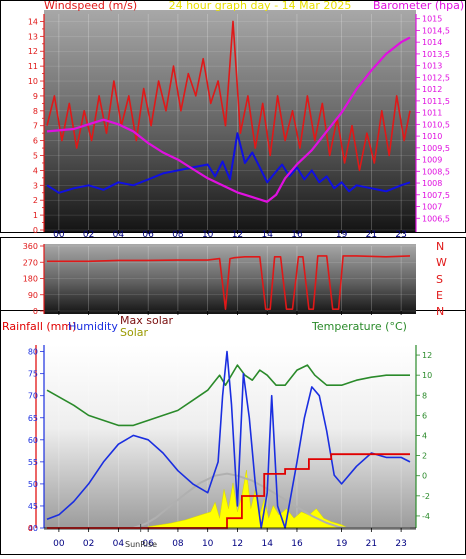 The height and width of the screenshot is (559, 466). Describe the element at coordinates (436, 30) in the screenshot. I see `baro-tick-label: 1014,5` at that location.